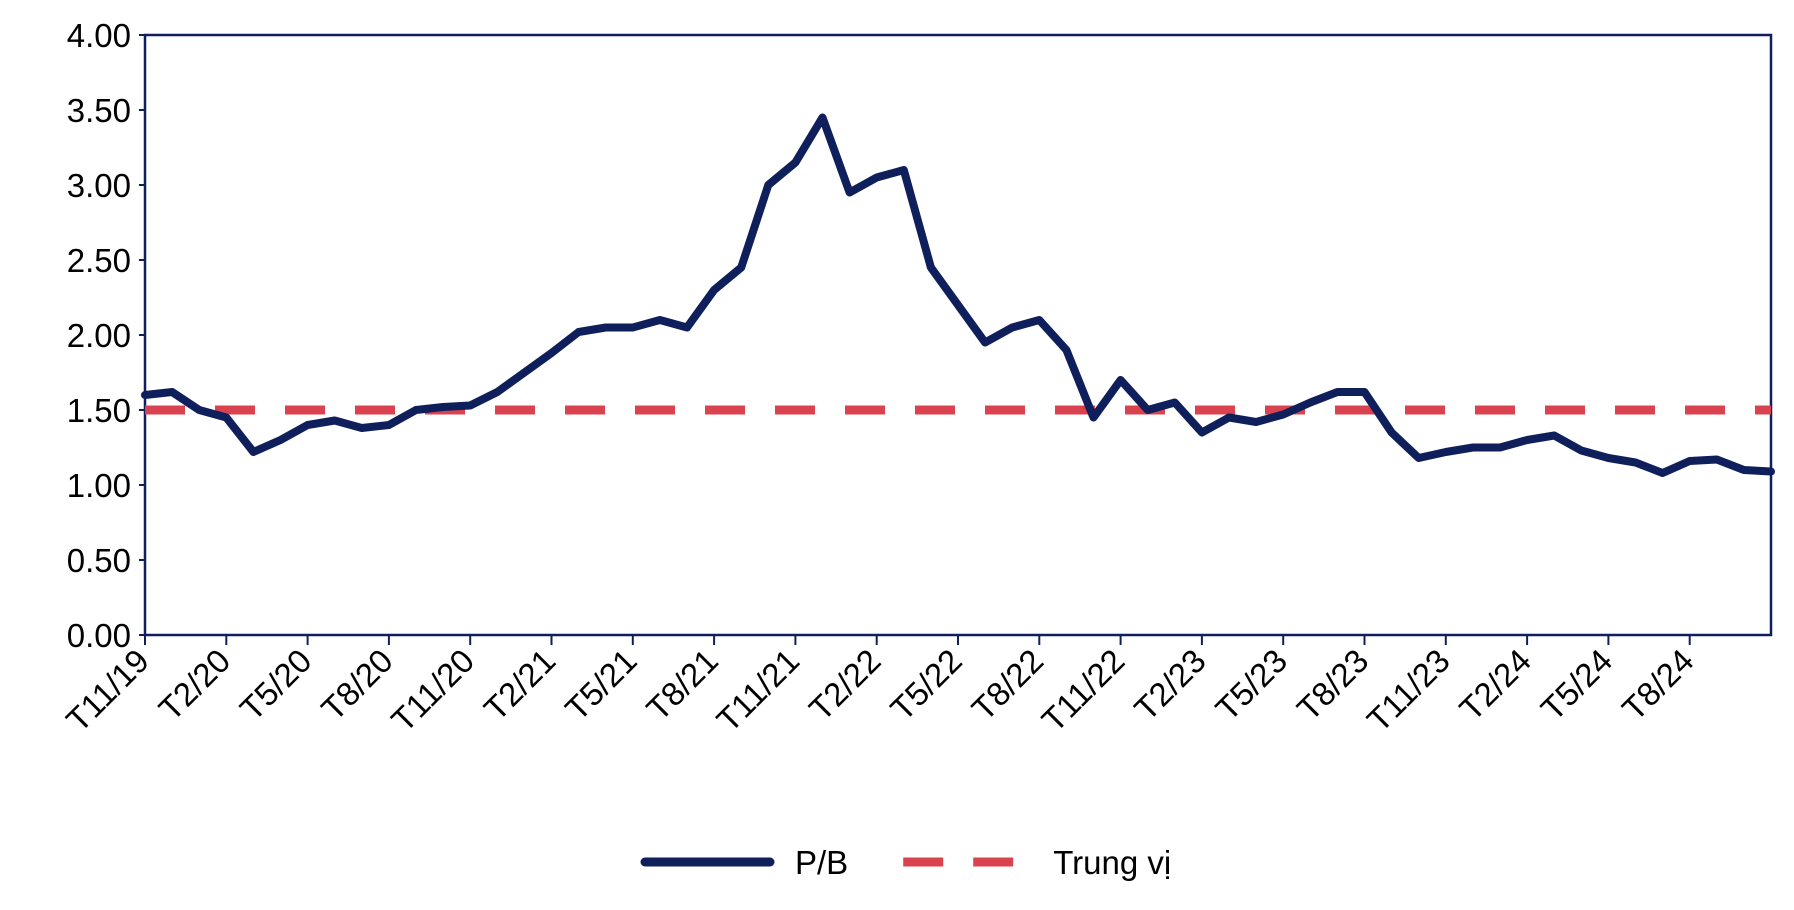 The width and height of the screenshot is (1794, 910). What do you see at coordinates (99, 110) in the screenshot?
I see `y-tick-label: 3.50` at bounding box center [99, 110].